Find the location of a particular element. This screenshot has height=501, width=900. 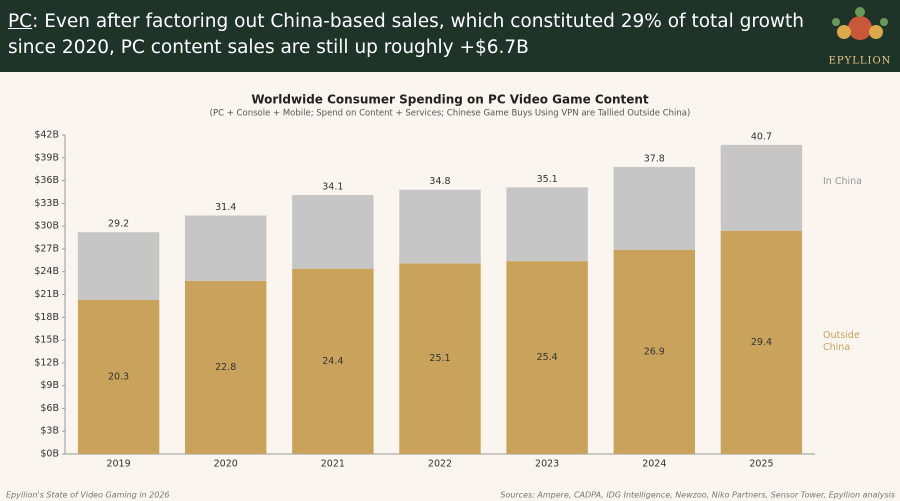

legend-label: In China is located at coordinates (842, 181).